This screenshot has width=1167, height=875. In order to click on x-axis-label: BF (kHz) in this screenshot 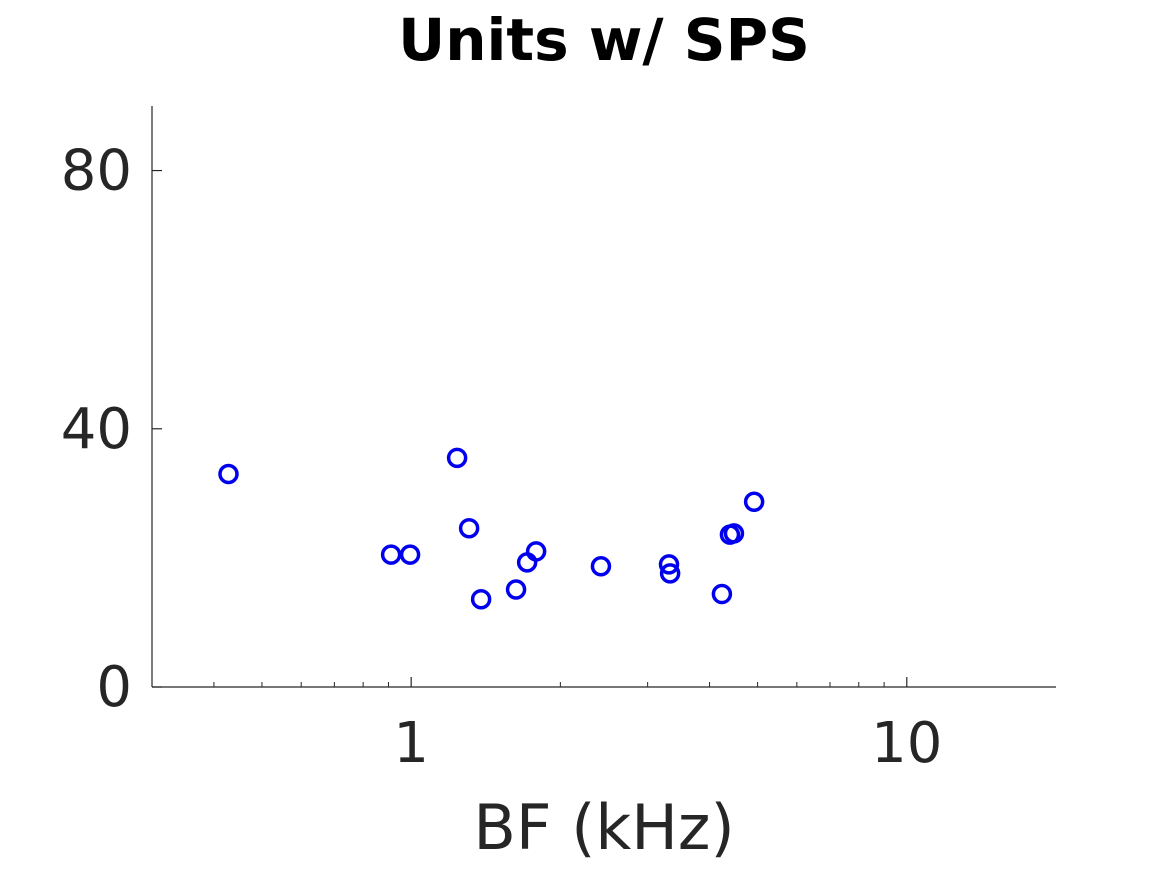, I will do `click(603, 827)`.